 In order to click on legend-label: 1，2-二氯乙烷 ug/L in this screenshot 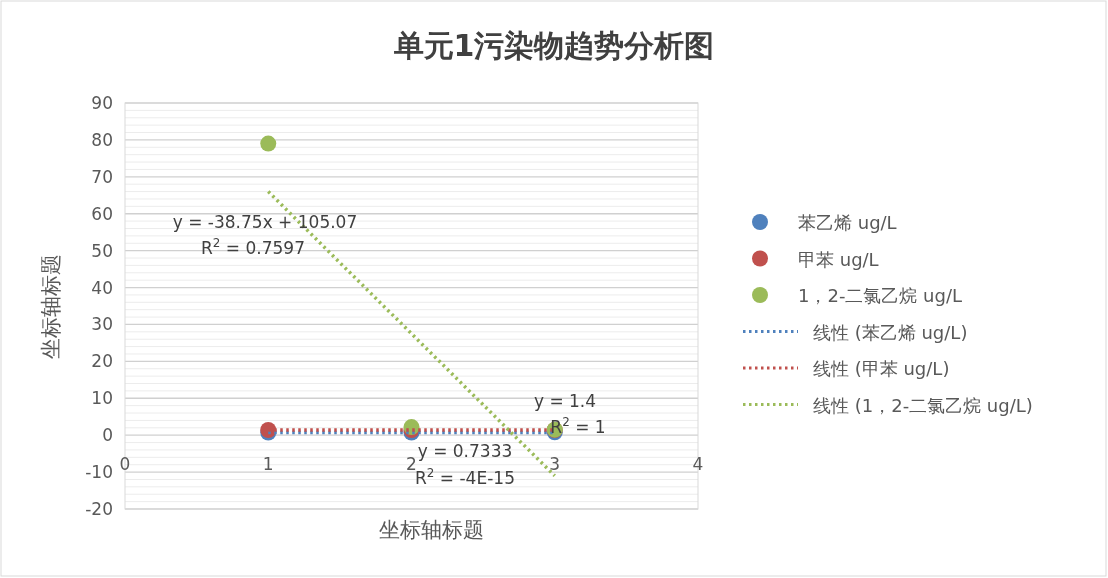, I will do `click(880, 295)`.